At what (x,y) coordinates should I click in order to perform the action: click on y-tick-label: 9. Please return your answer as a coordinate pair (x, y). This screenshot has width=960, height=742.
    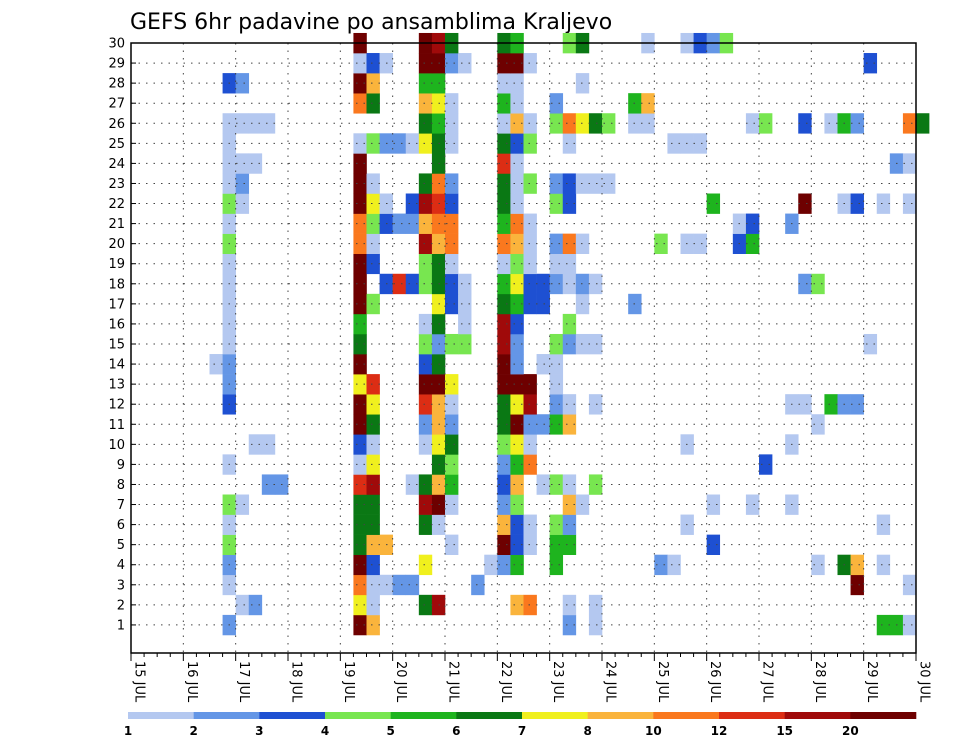
    Looking at the image, I should click on (121, 465).